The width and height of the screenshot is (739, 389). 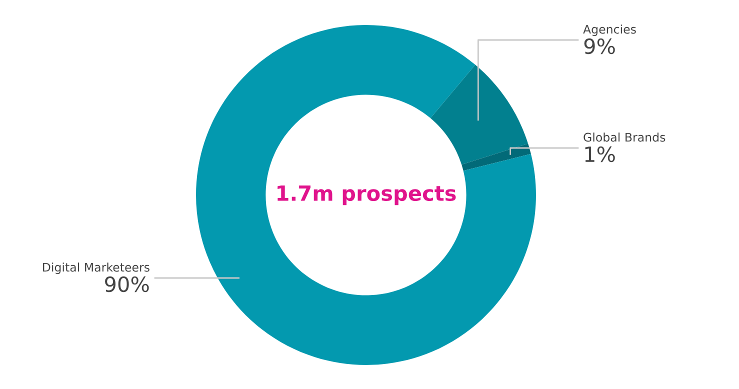 What do you see at coordinates (96, 268) in the screenshot?
I see `slice-label: Digital Marketeers` at bounding box center [96, 268].